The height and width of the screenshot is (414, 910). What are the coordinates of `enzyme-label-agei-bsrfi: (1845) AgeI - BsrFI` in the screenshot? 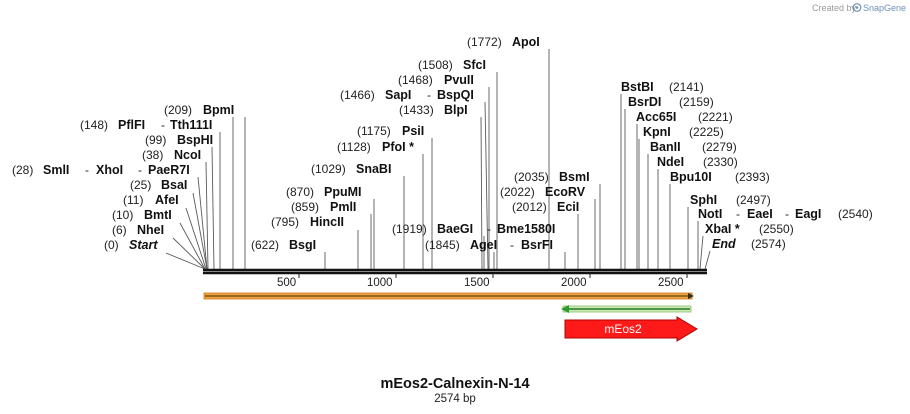 It's located at (489, 245).